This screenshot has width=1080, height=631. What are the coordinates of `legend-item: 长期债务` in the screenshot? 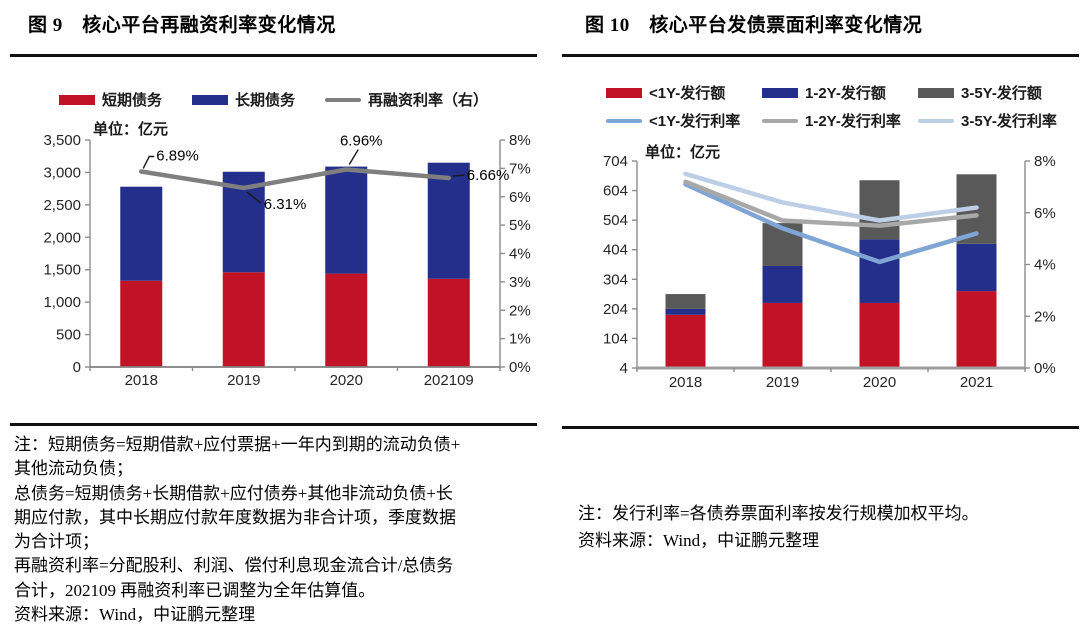 It's located at (243, 99).